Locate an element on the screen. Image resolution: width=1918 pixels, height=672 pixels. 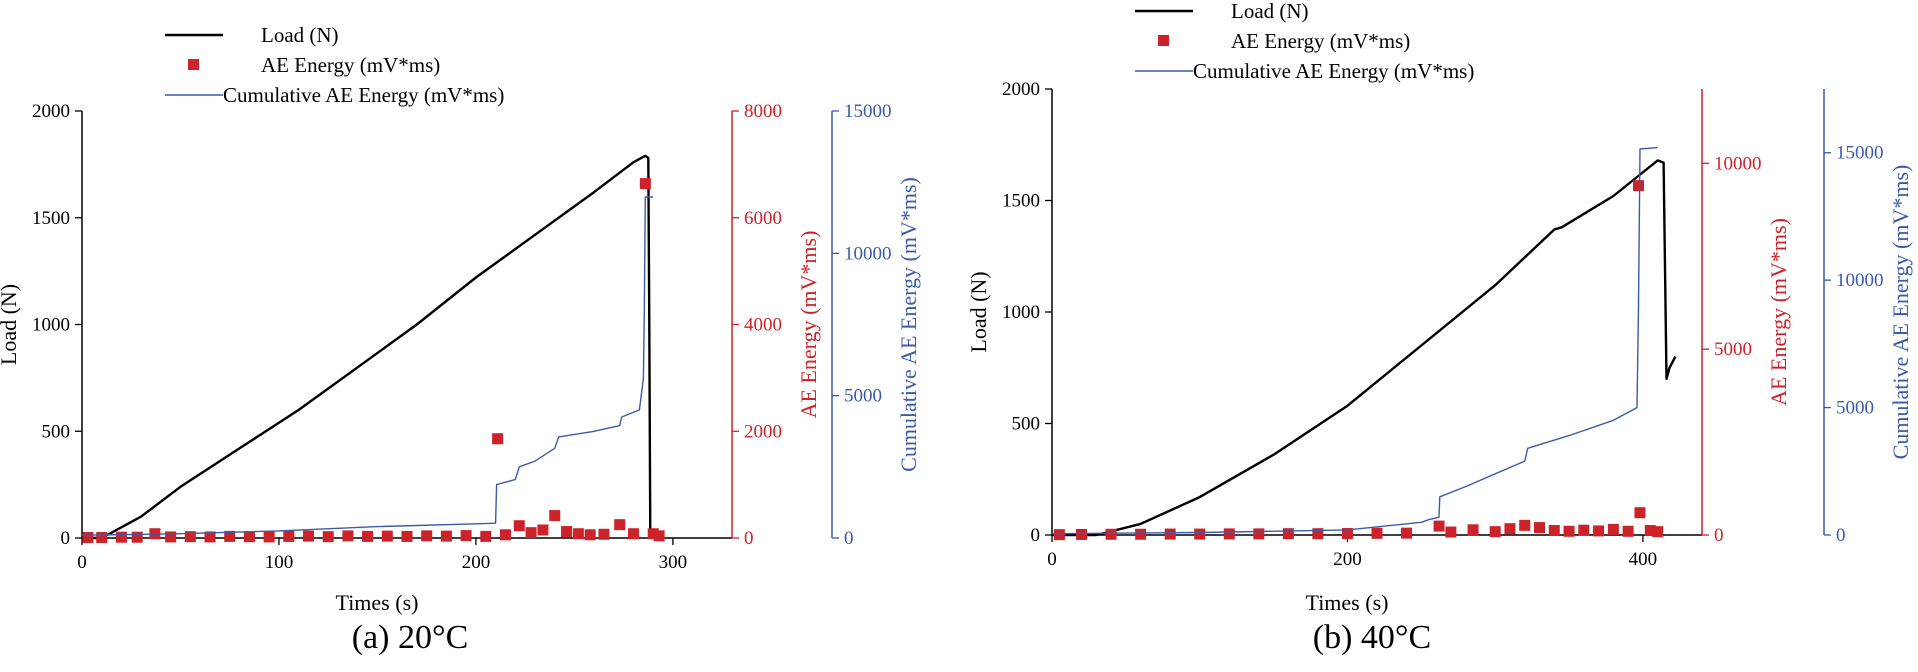
y3-tick-label: 10000 is located at coordinates (1860, 280).